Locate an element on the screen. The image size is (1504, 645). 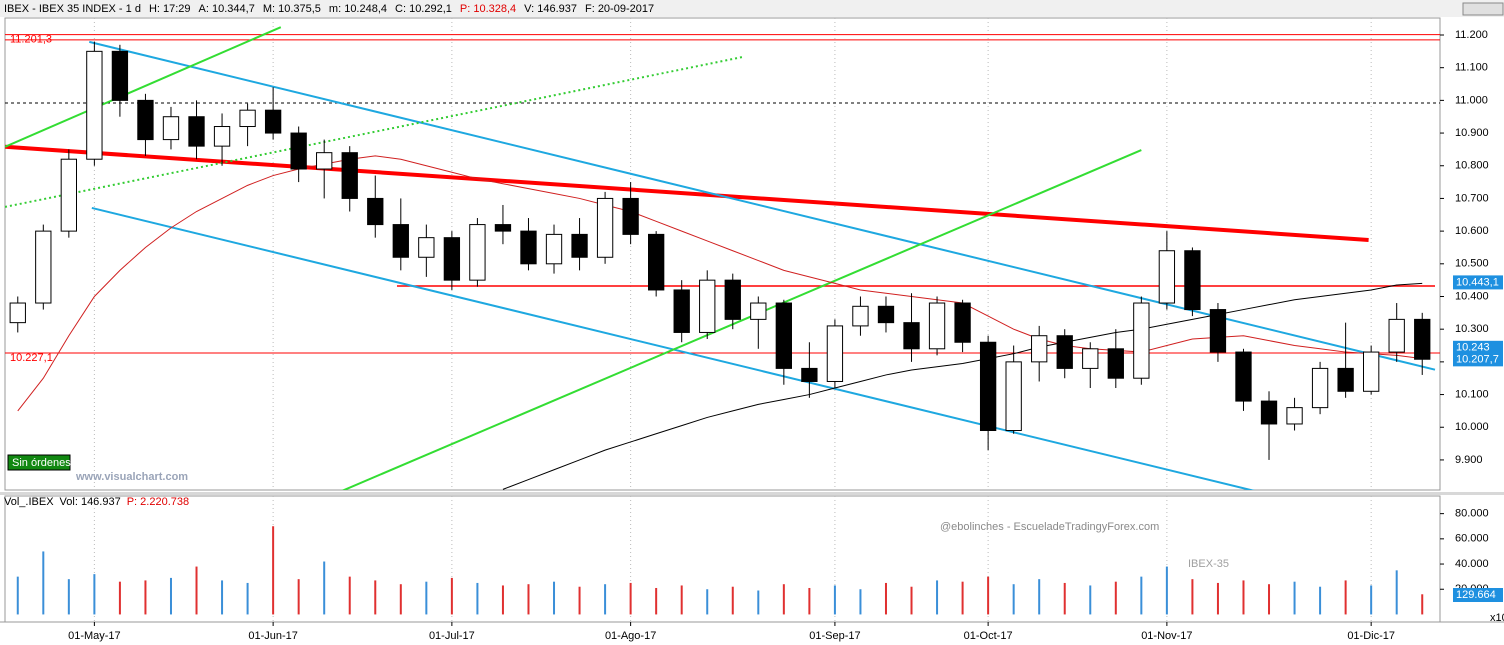
x-tick-label: 01-Jul-17 is located at coordinates (452, 636).